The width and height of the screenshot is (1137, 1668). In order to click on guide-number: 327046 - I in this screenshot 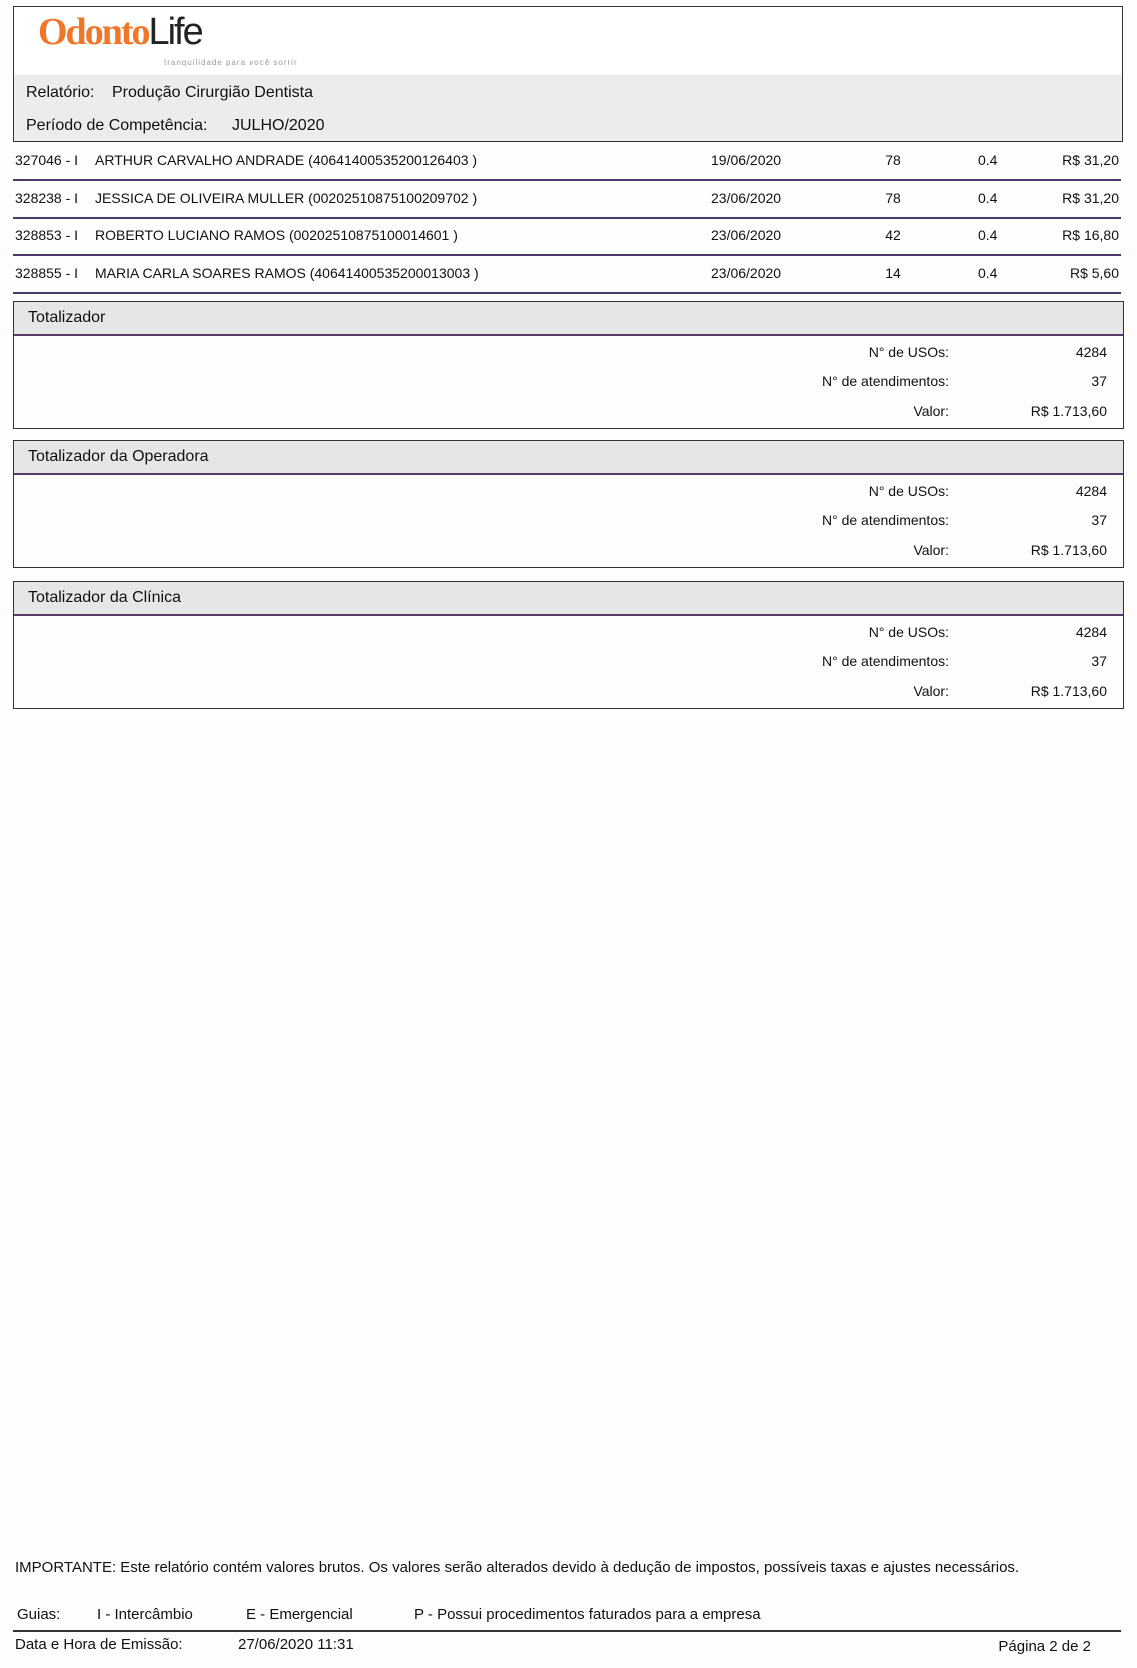, I will do `click(47, 160)`.